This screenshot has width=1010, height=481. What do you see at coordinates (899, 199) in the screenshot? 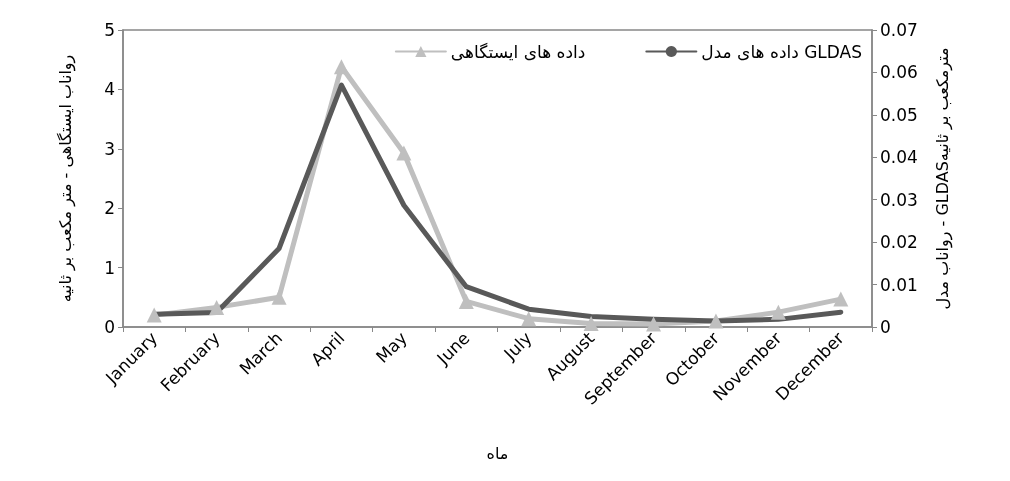
I see `y2-tick-label: 0.03` at bounding box center [899, 199].